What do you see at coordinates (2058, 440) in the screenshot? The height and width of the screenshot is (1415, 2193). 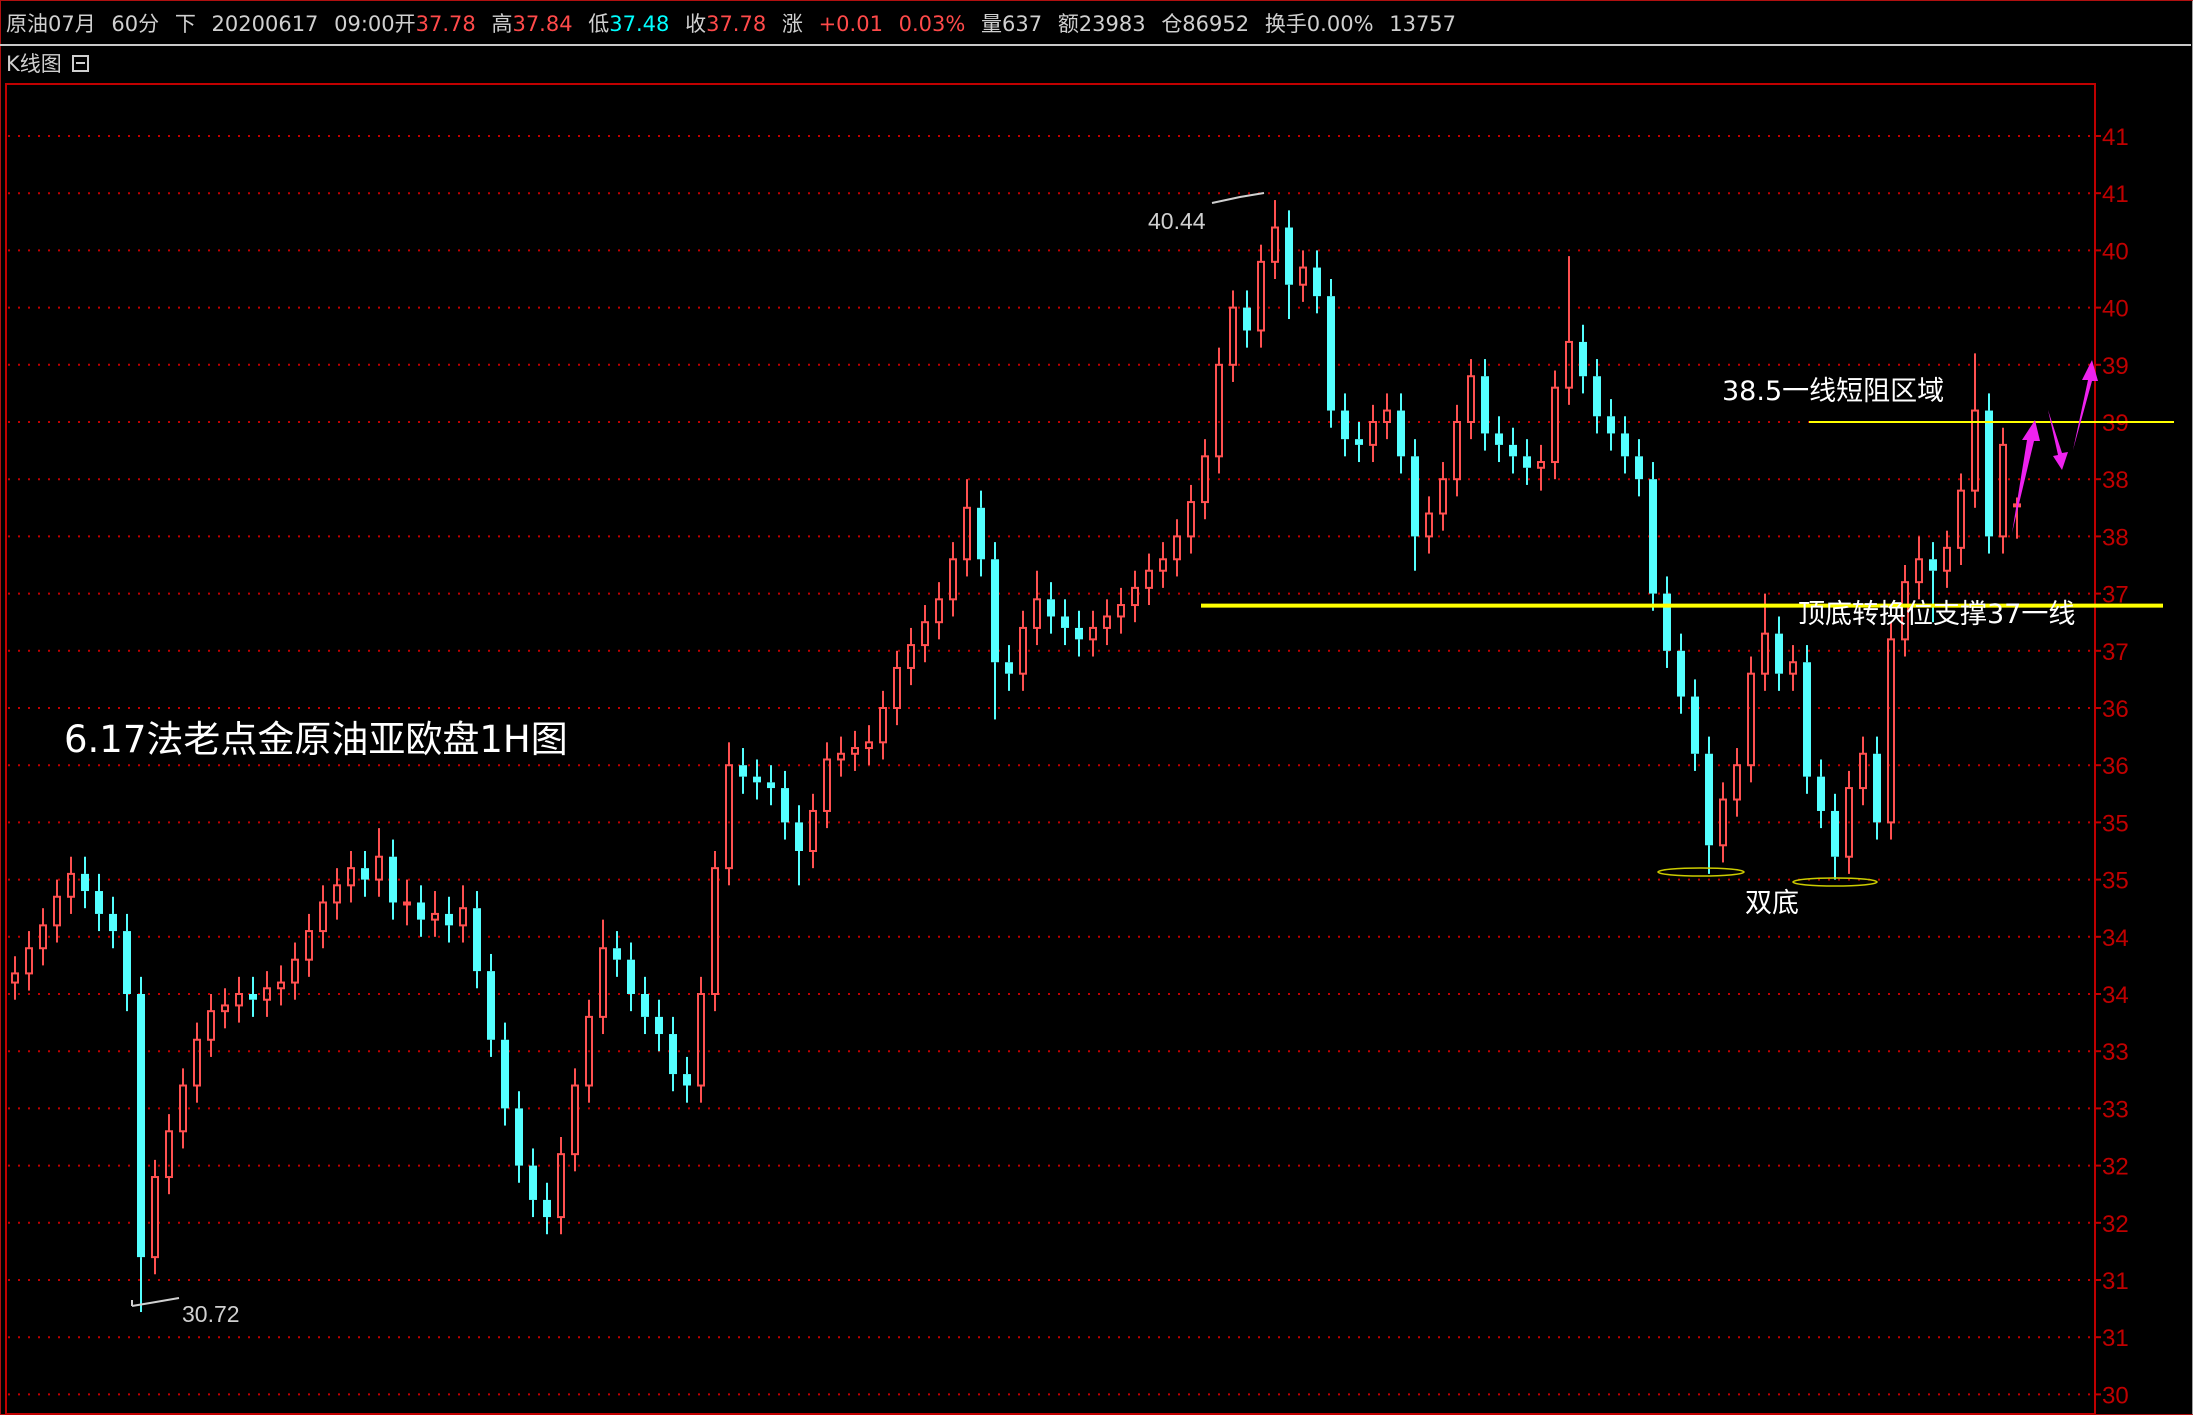 I see `arrow-down-icon` at bounding box center [2058, 440].